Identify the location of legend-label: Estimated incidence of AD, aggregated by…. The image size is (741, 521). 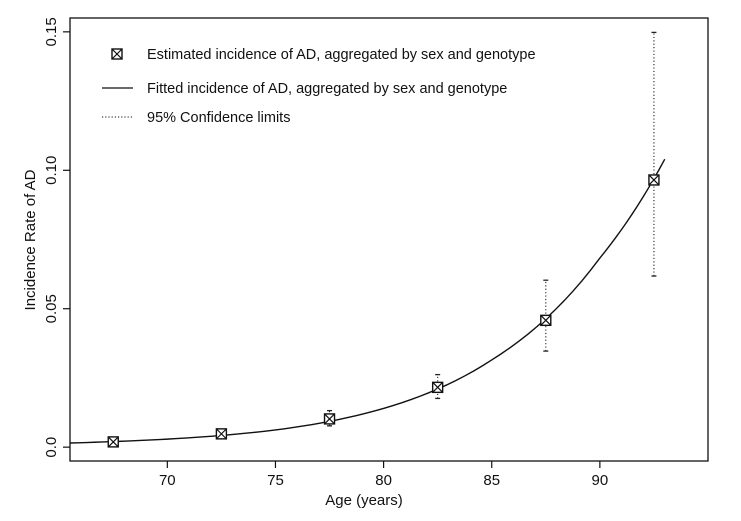
(341, 55).